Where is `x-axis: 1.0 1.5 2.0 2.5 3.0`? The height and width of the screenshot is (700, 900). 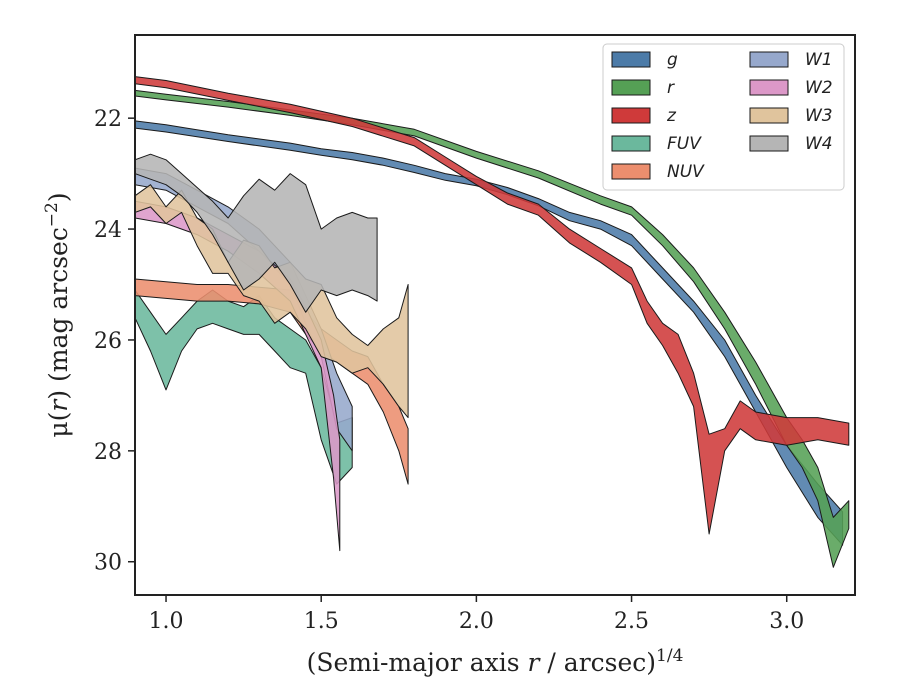 x-axis: 1.0 1.5 2.0 2.5 3.0 is located at coordinates (476, 614).